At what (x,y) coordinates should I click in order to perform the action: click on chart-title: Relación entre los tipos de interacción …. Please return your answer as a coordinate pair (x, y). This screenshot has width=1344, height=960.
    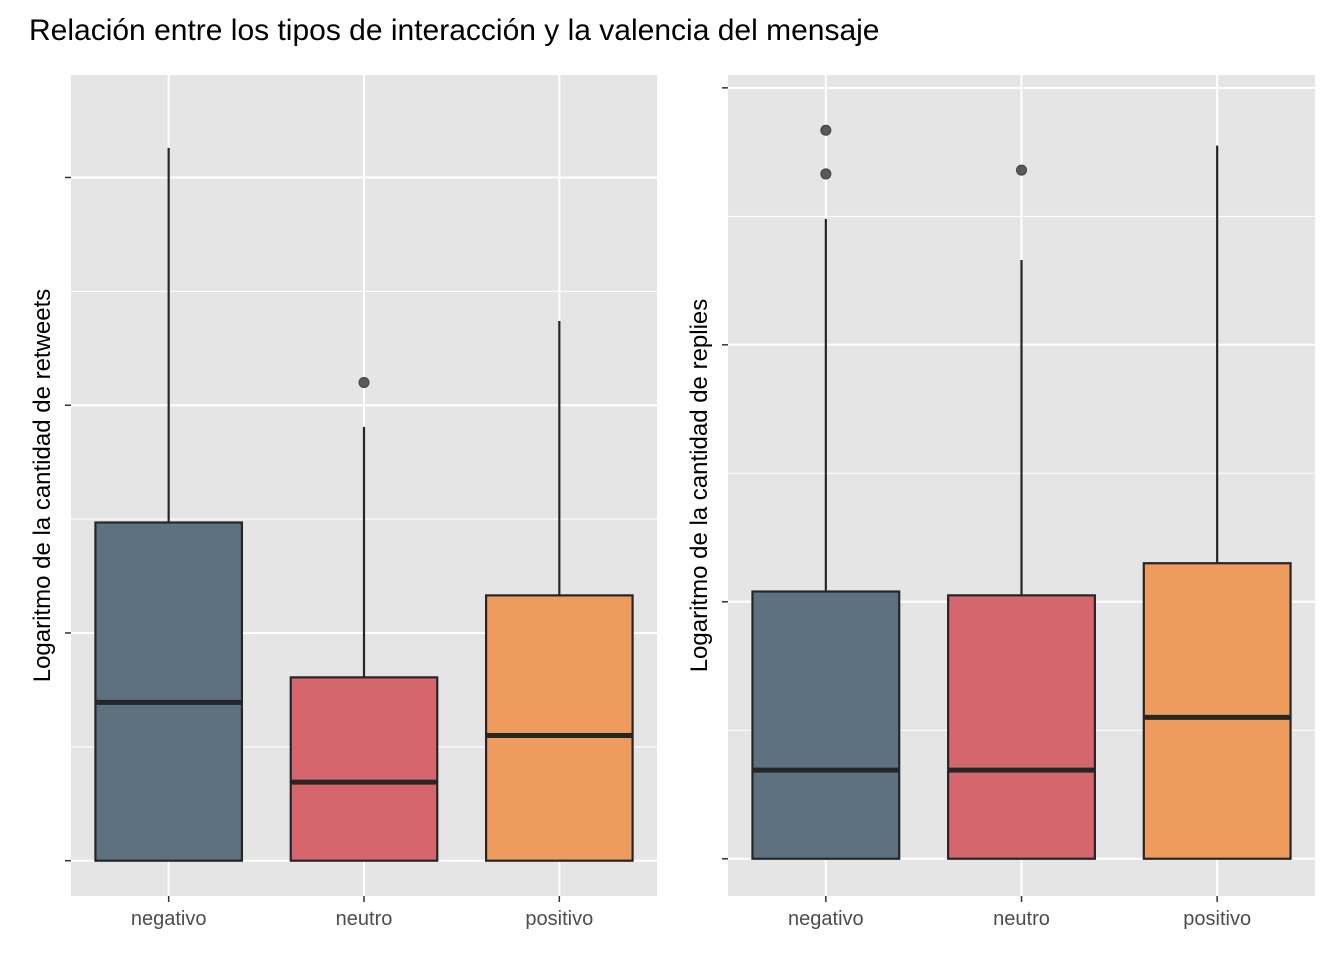
    Looking at the image, I should click on (454, 30).